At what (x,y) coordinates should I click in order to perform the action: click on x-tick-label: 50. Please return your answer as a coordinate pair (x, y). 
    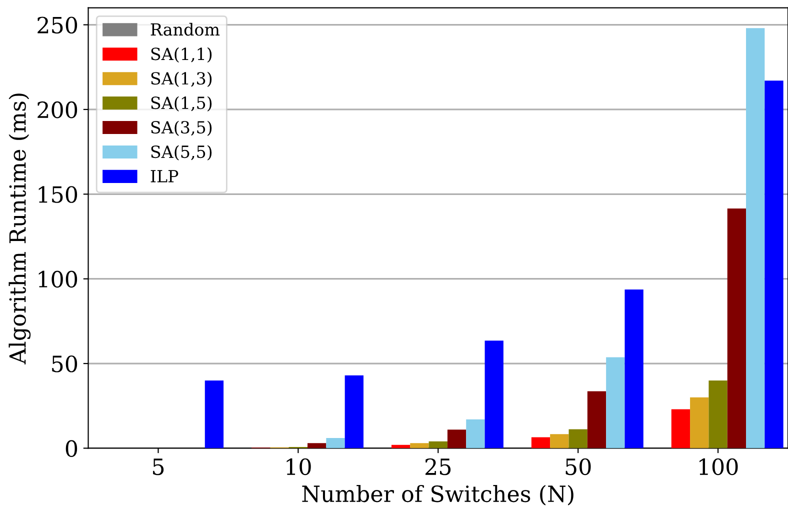
    Looking at the image, I should click on (578, 467).